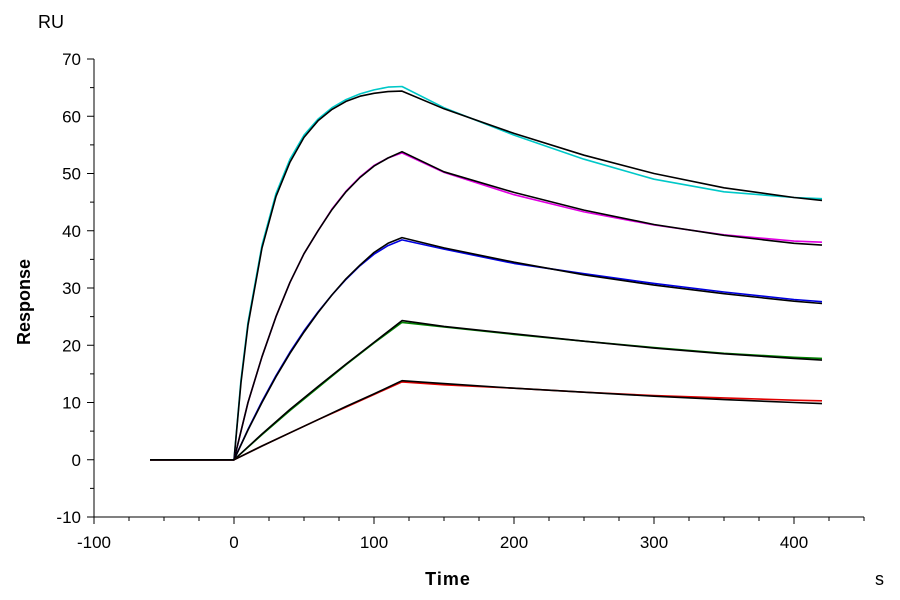 This screenshot has height=600, width=900. What do you see at coordinates (448, 579) in the screenshot?
I see `x-axis-title: Time` at bounding box center [448, 579].